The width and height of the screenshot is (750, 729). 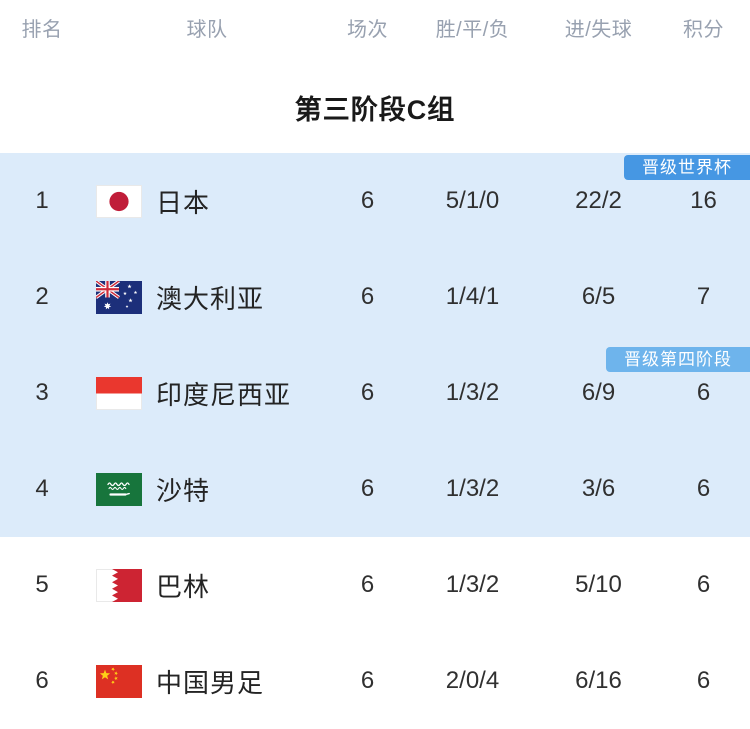 What do you see at coordinates (119, 585) in the screenshot?
I see `bahrain-flag-icon` at bounding box center [119, 585].